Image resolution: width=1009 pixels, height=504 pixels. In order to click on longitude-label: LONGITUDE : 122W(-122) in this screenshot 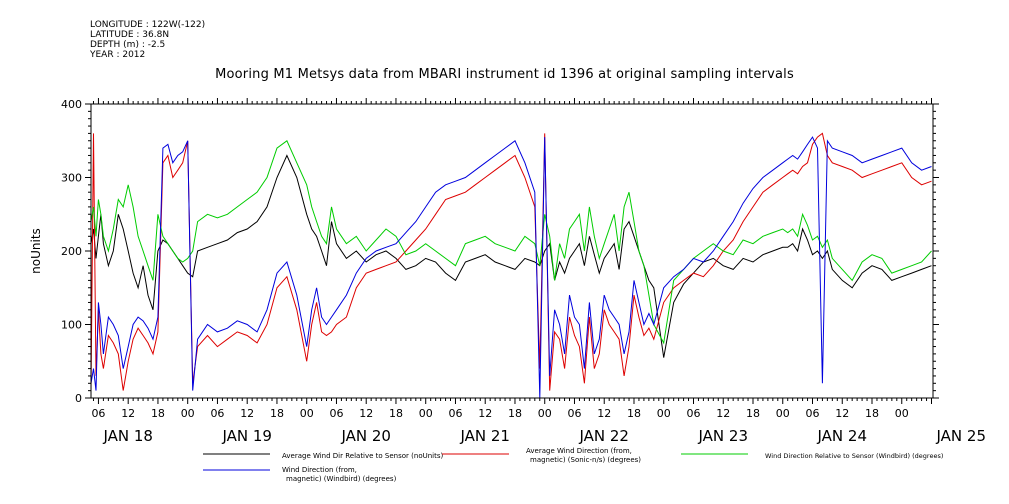, I will do `click(148, 25)`.